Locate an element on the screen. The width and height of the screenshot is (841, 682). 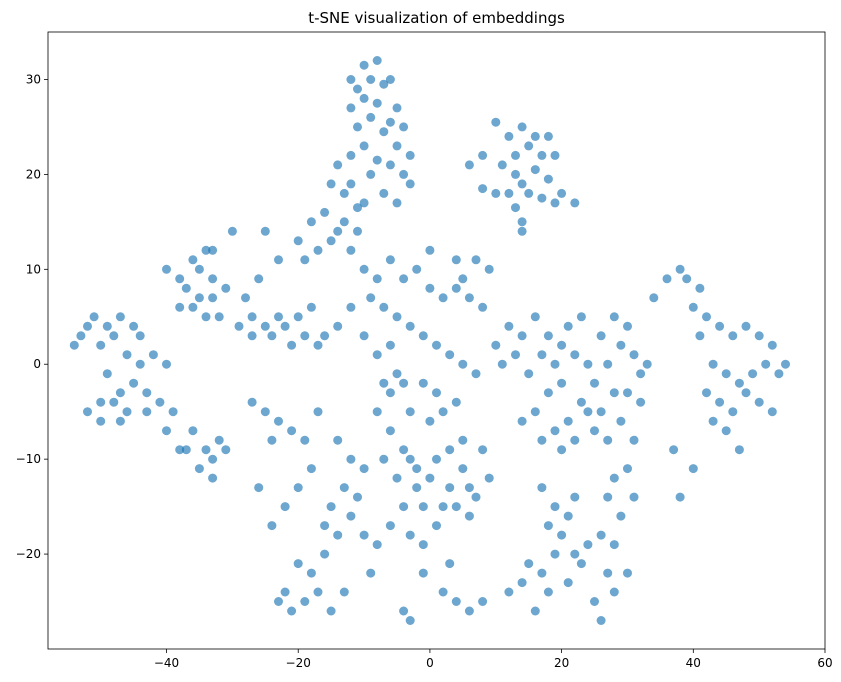
y-tick-label: −20 is located at coordinates (28, 554).